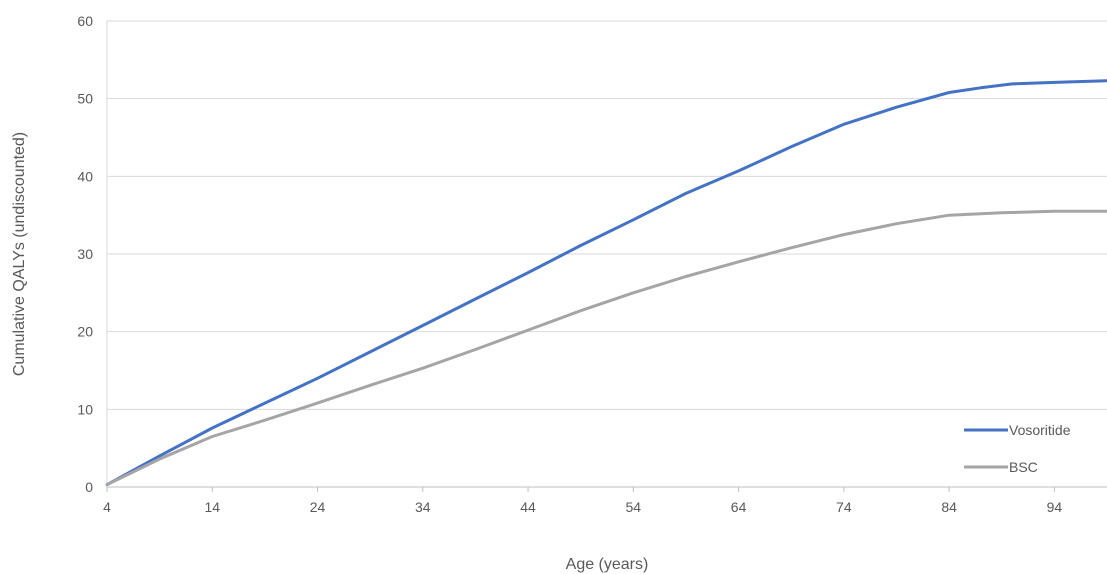  I want to click on x-tick-label: 84, so click(949, 507).